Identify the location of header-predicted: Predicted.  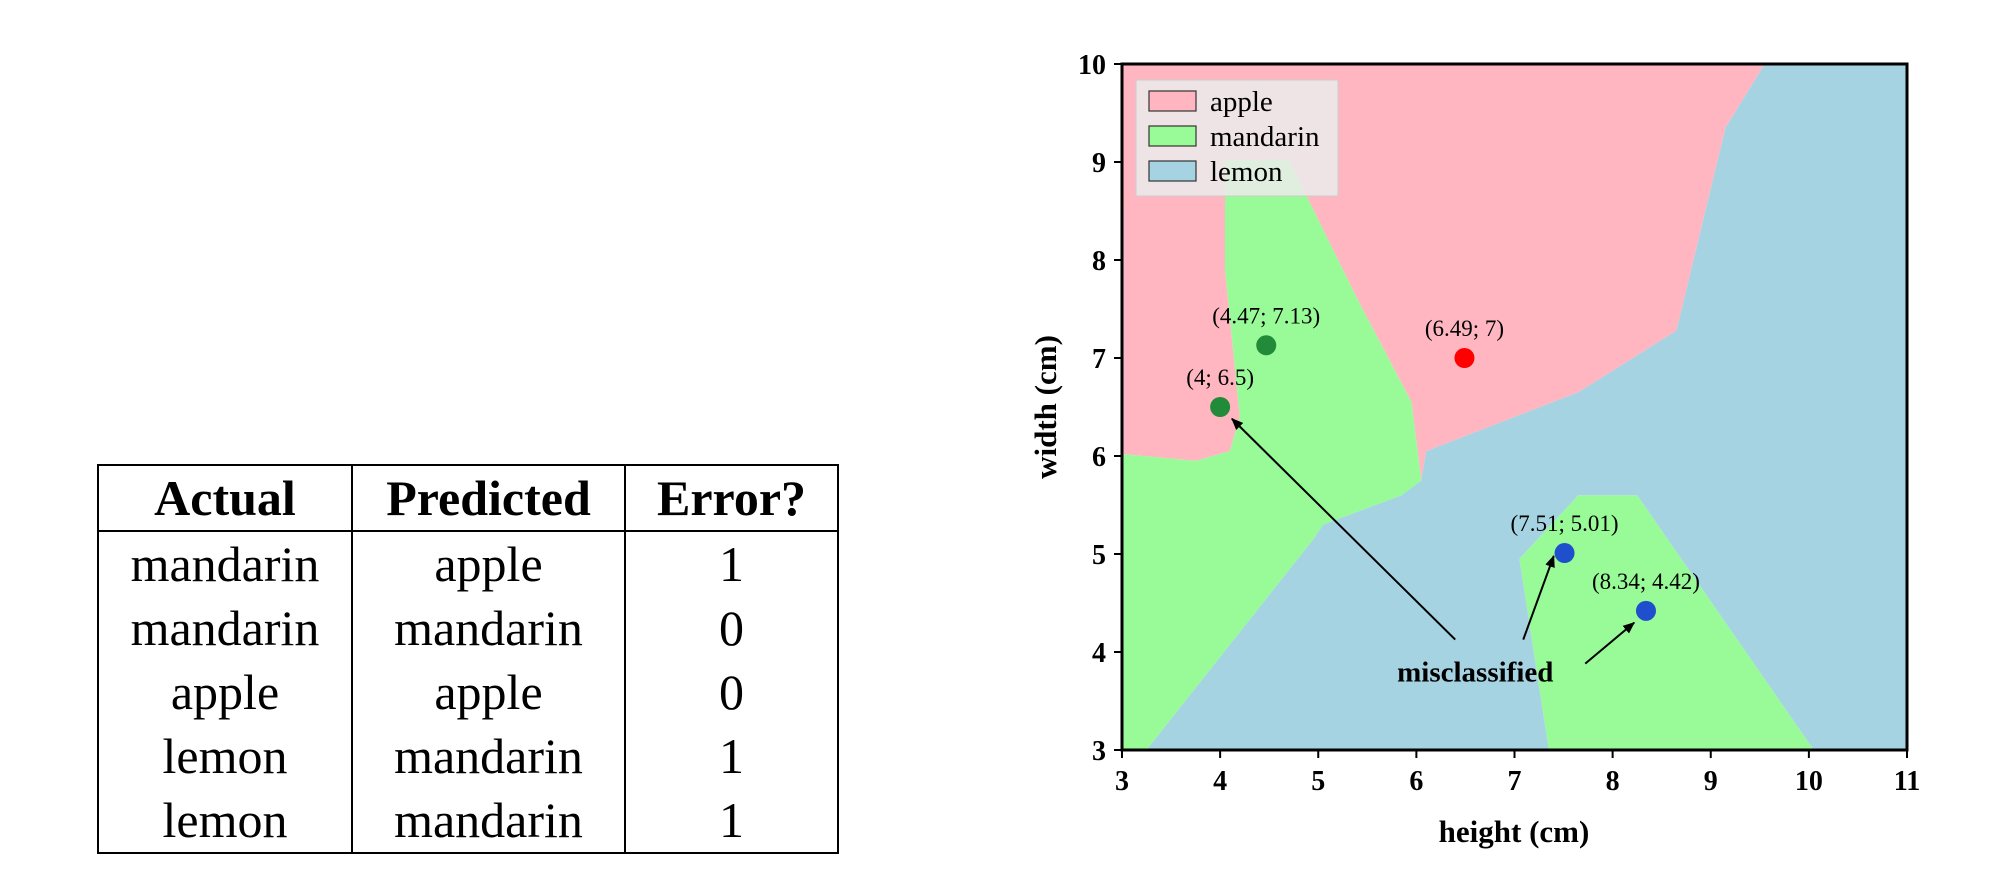
(488, 498).